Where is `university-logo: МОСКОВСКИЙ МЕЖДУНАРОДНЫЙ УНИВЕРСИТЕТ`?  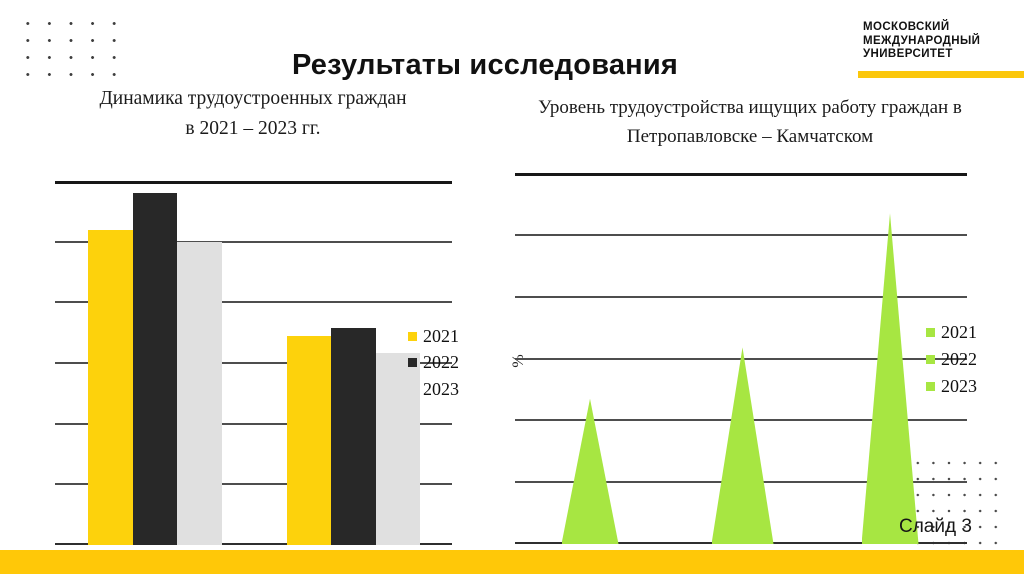 university-logo: МОСКОВСКИЙ МЕЖДУНАРОДНЫЙ УНИВЕРСИТЕТ is located at coordinates (921, 41).